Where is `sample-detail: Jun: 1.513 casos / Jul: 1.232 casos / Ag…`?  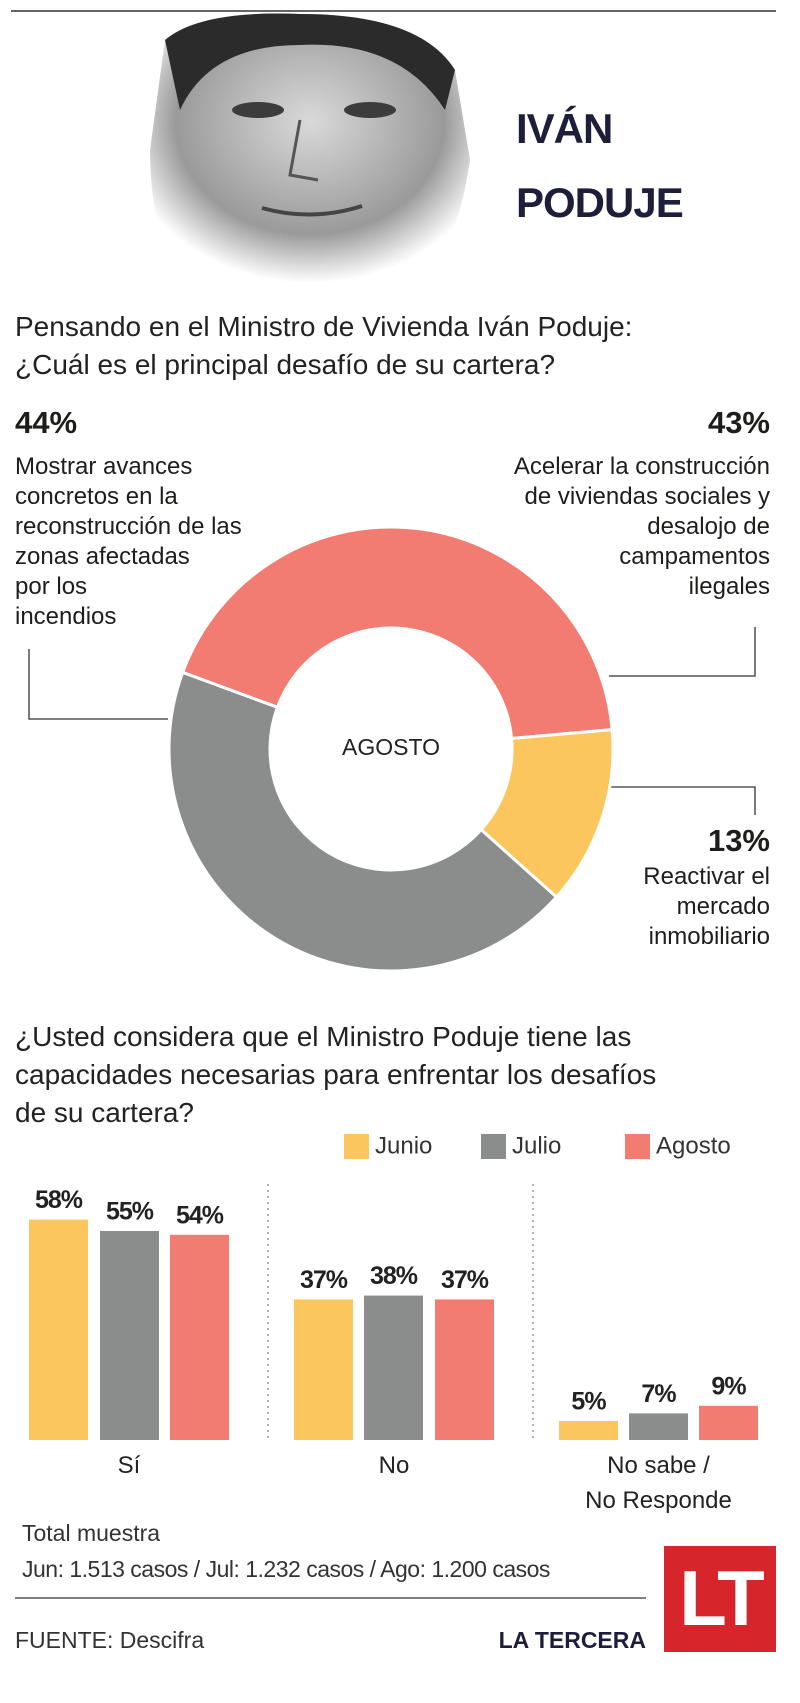 sample-detail: Jun: 1.513 casos / Jul: 1.232 casos / Ag… is located at coordinates (286, 1569).